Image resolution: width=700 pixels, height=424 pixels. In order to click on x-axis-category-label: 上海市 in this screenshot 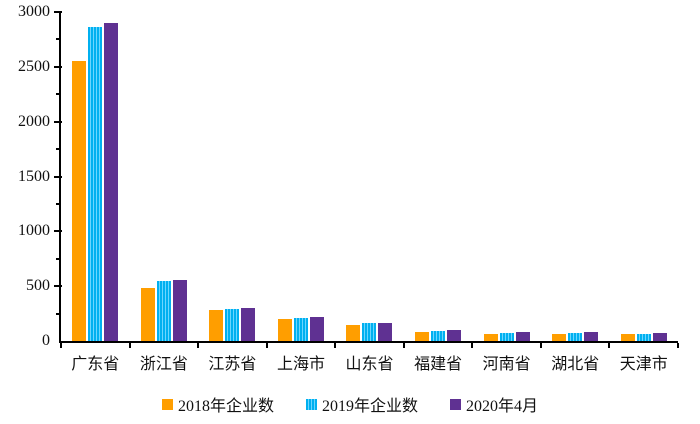, I will do `click(300, 364)`.